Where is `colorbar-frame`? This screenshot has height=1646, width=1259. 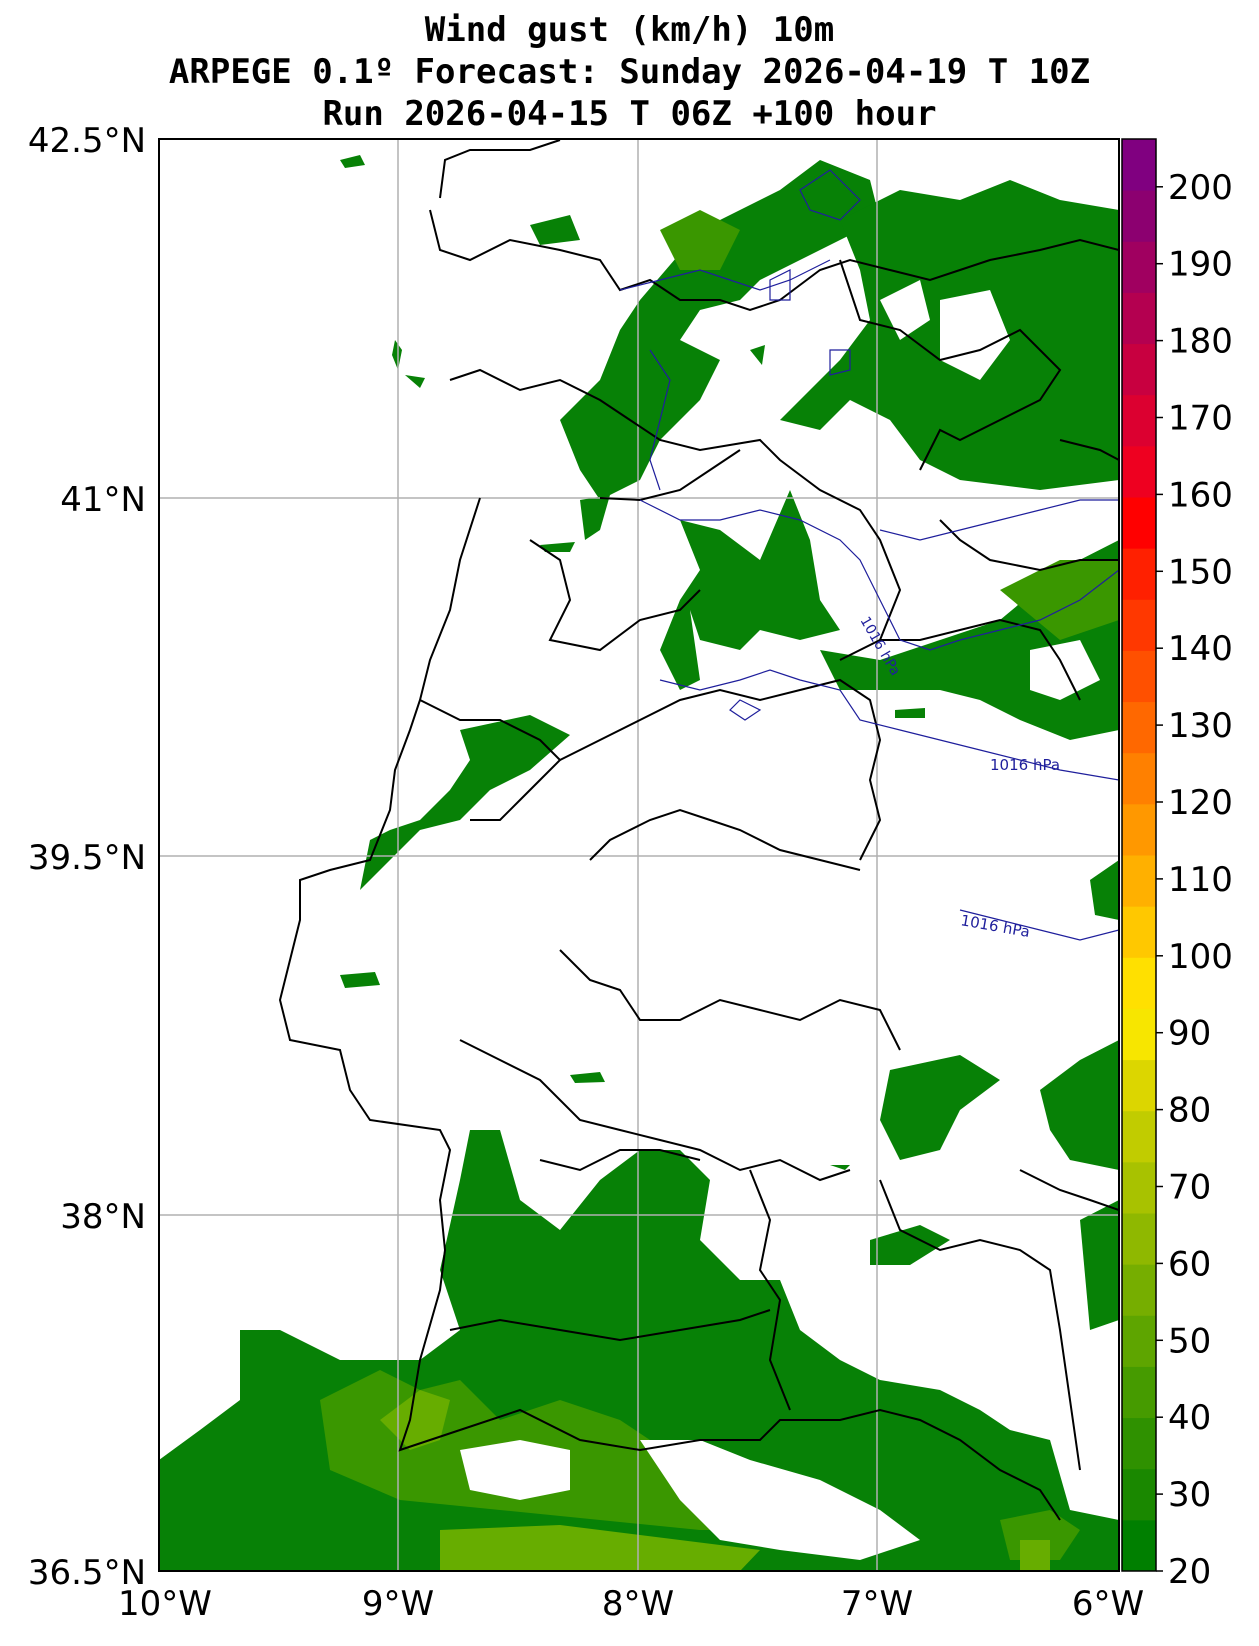
colorbar-frame is located at coordinates (1139, 855).